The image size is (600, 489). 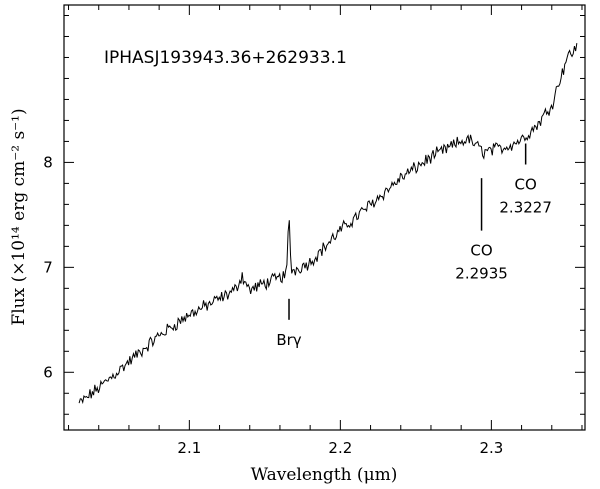 What do you see at coordinates (481, 274) in the screenshot?
I see `annotation-sublabel: 2.2935` at bounding box center [481, 274].